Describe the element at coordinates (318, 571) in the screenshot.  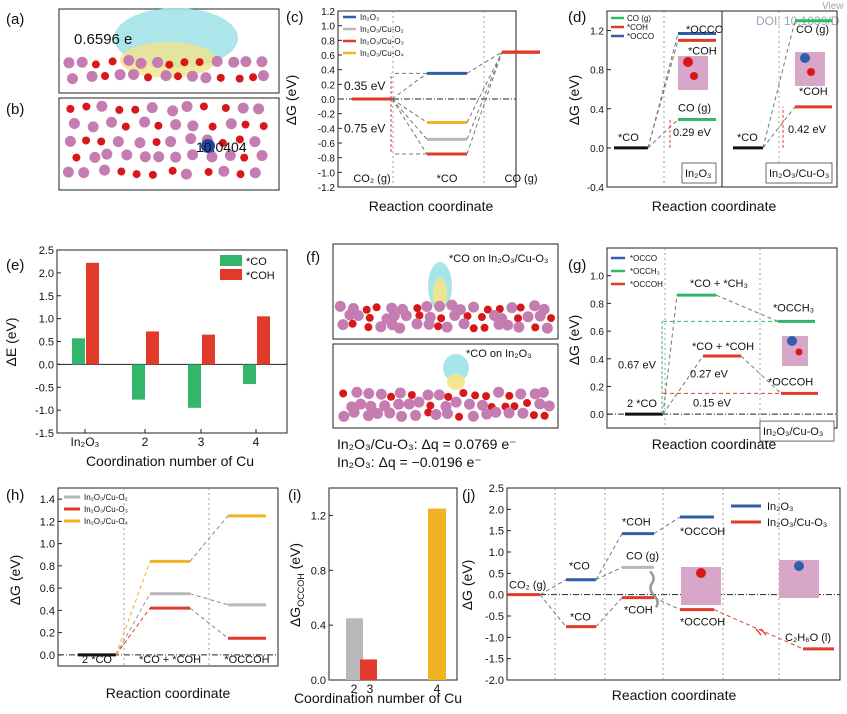
I see `chart-i-ytick-label: 0.8` at that location.